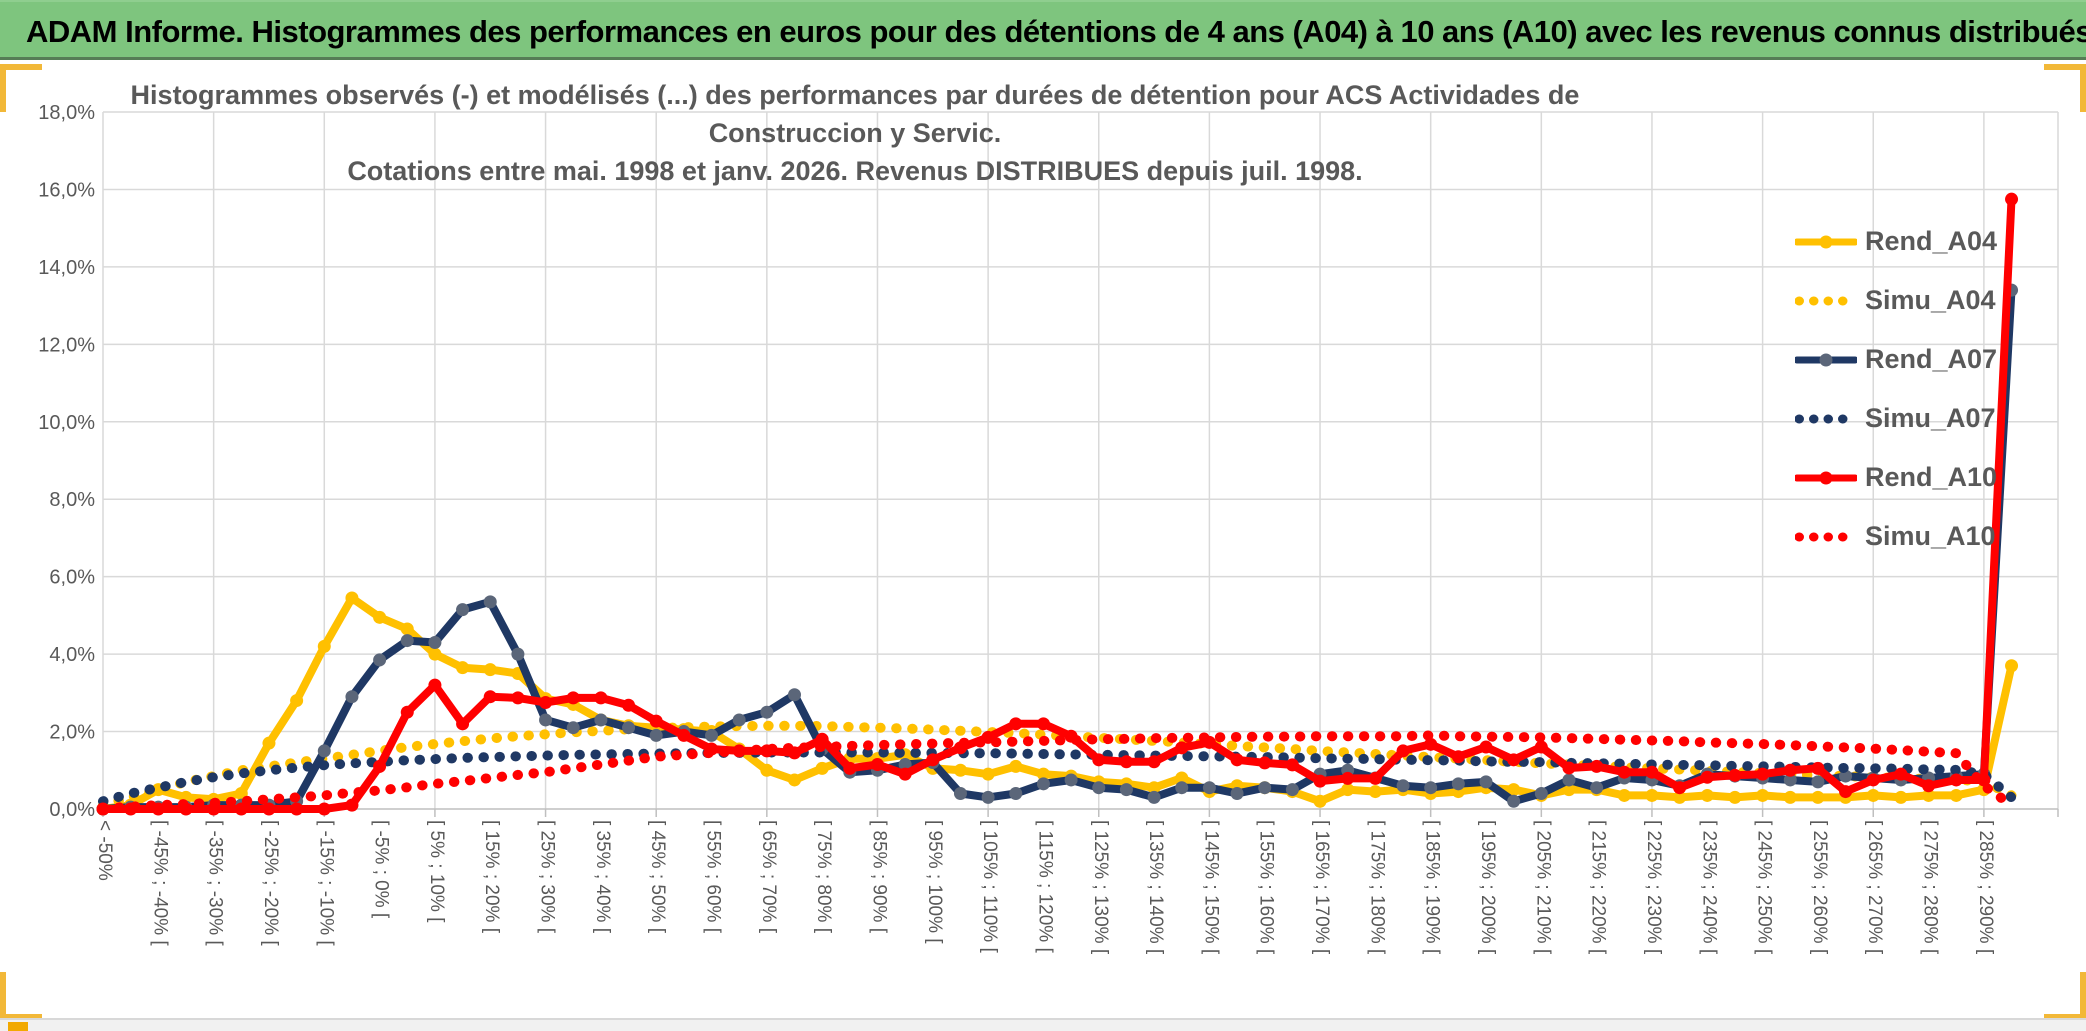 Image resolution: width=2086 pixels, height=1031 pixels. I want to click on legend-item-Simu_A07: Simu_A07, so click(1925, 418).